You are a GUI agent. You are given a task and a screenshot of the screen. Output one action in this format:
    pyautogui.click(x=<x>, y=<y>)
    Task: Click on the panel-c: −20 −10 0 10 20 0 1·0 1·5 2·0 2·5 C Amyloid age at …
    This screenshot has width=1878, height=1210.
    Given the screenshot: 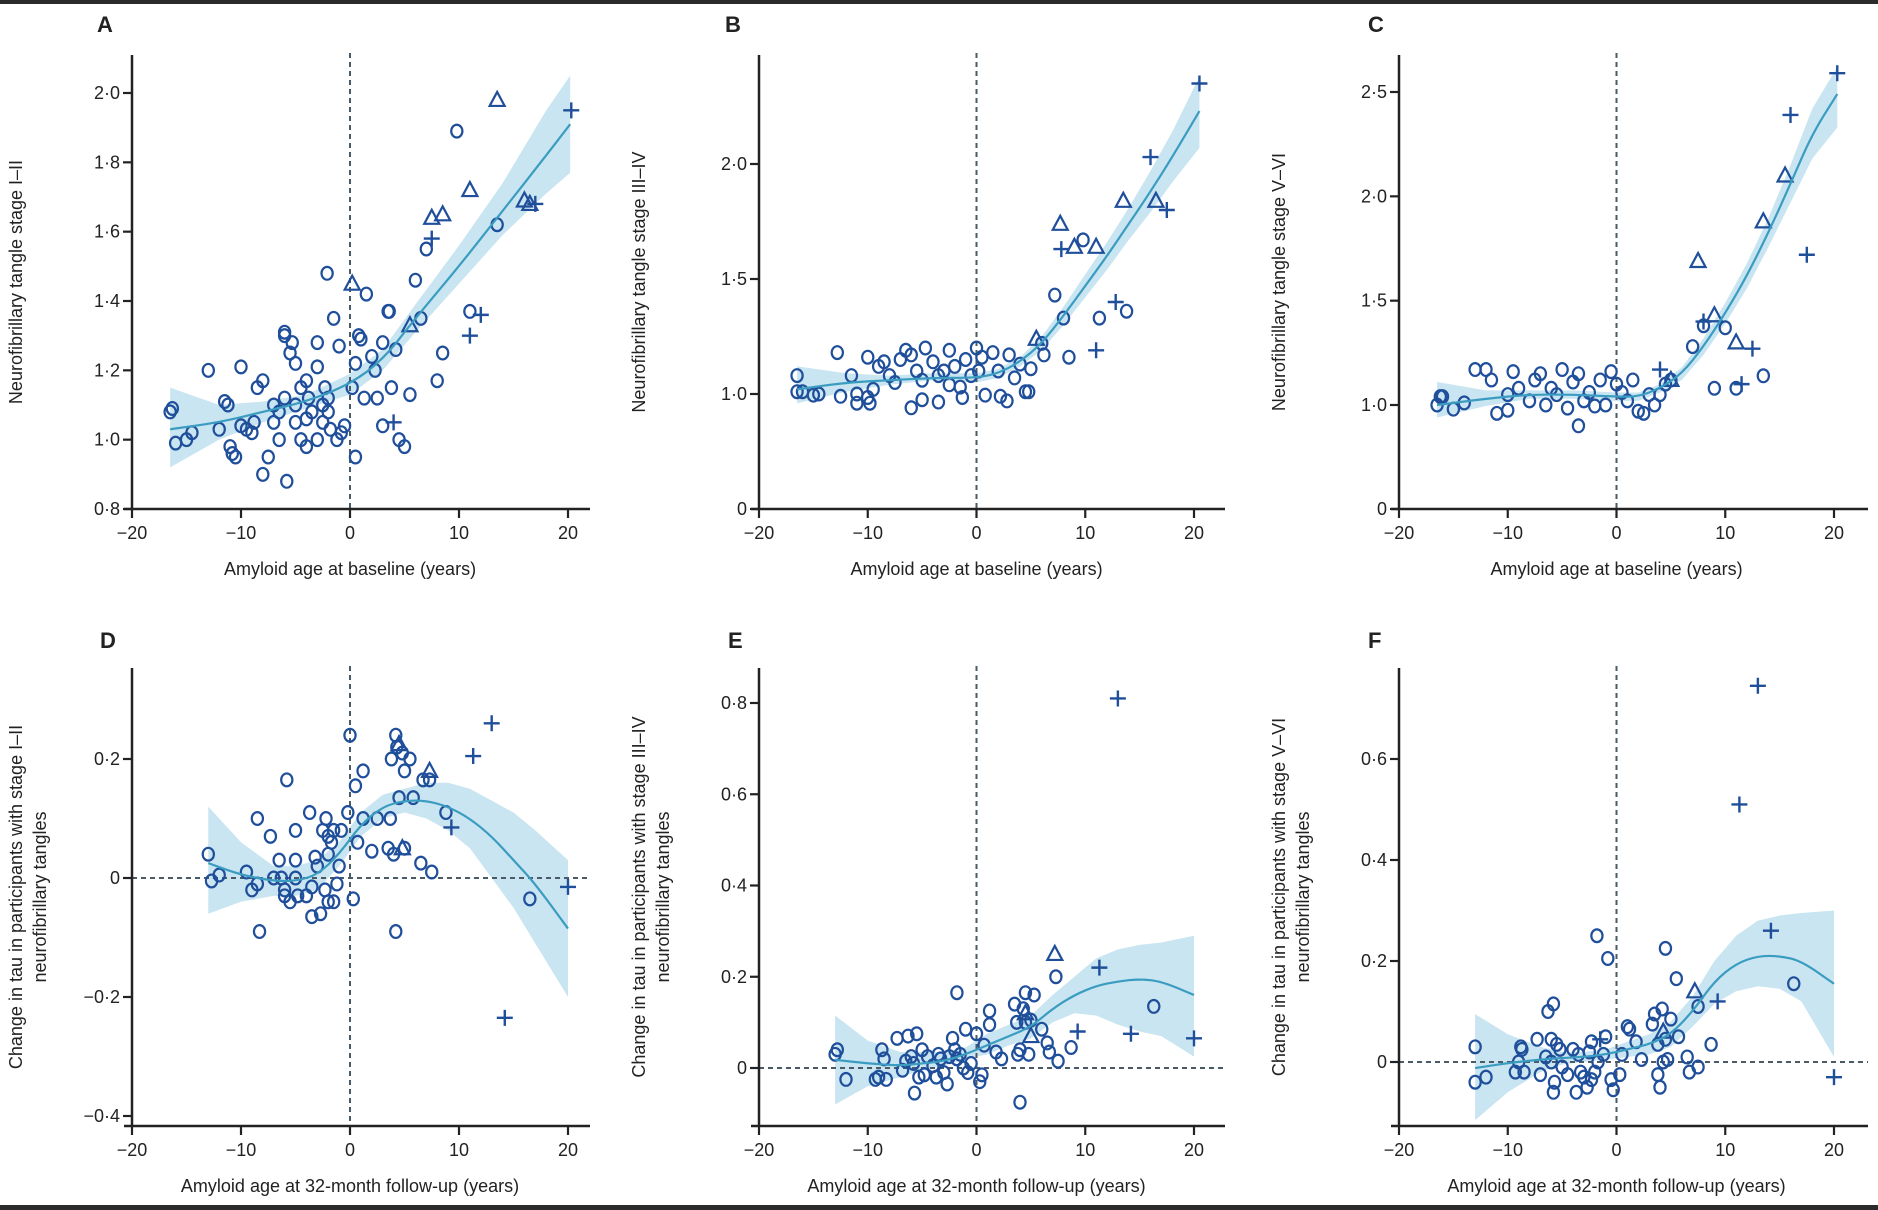 What is the action you would take?
    pyautogui.click(x=1568, y=295)
    